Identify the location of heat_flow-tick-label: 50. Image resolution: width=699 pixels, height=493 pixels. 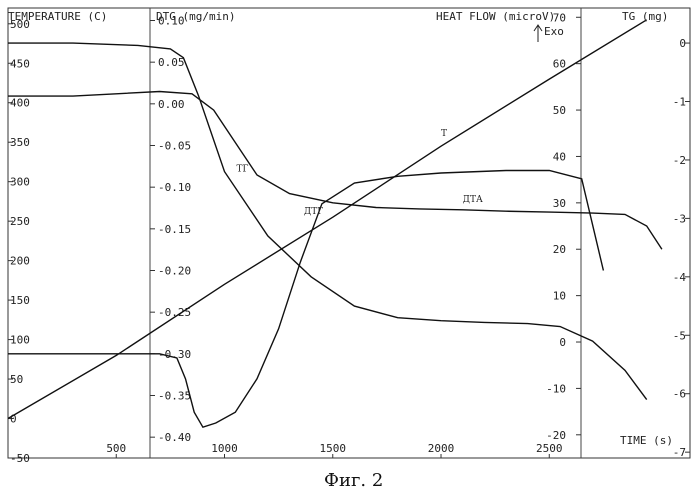
(559, 110).